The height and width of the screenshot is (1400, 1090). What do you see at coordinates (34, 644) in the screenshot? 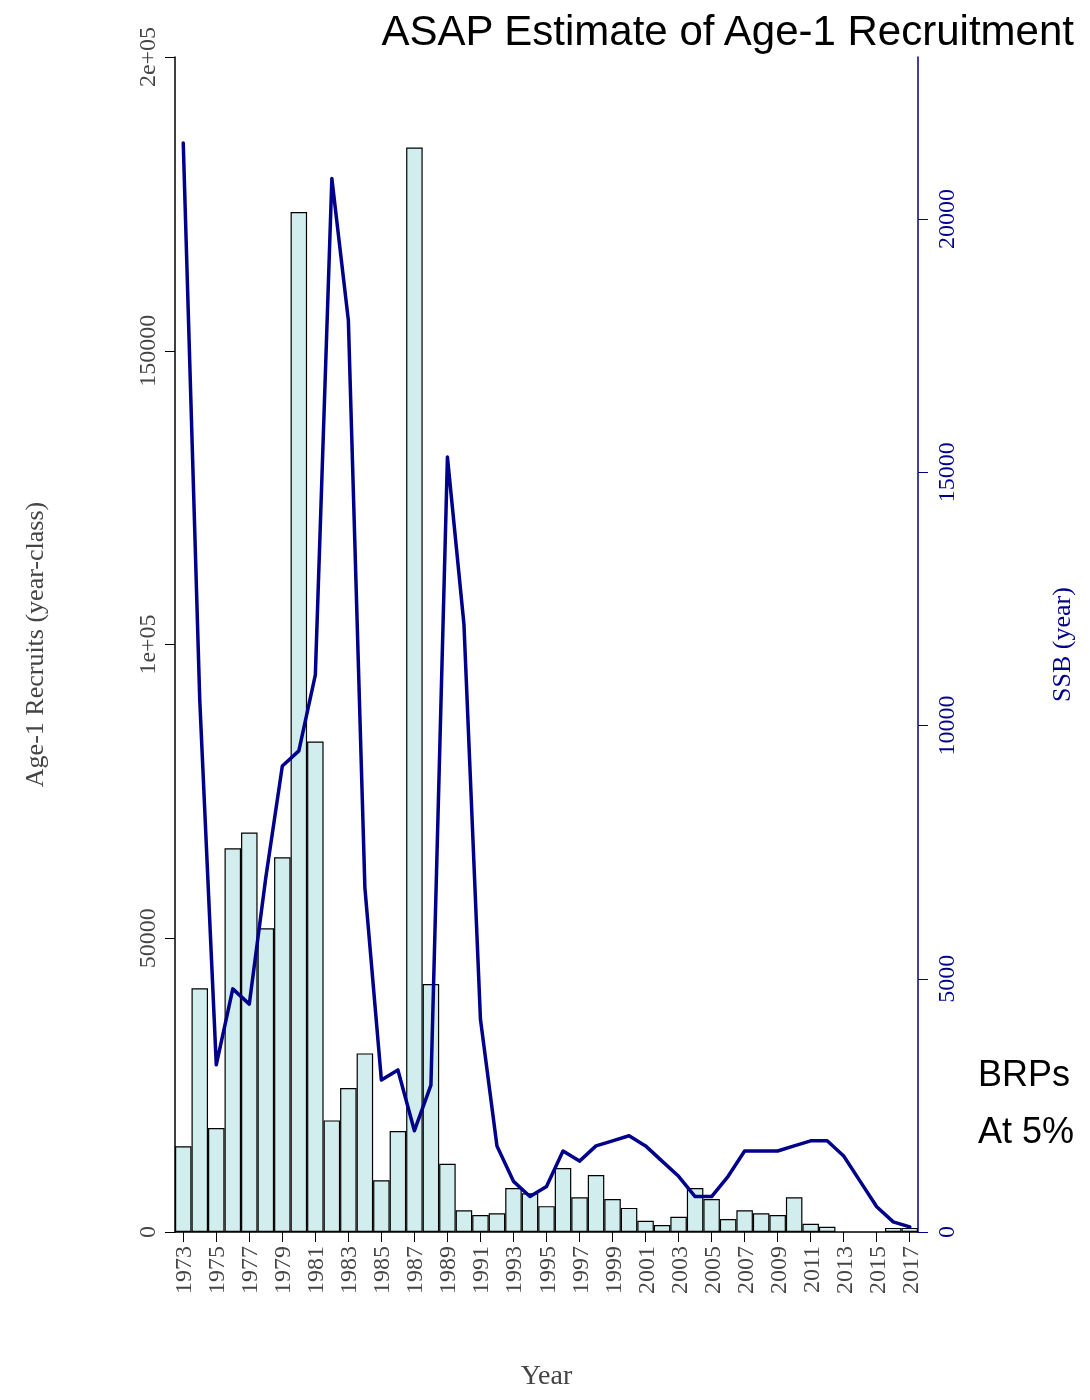
I see `y-axis-title: Age-1 Recruits (year-class)` at bounding box center [34, 644].